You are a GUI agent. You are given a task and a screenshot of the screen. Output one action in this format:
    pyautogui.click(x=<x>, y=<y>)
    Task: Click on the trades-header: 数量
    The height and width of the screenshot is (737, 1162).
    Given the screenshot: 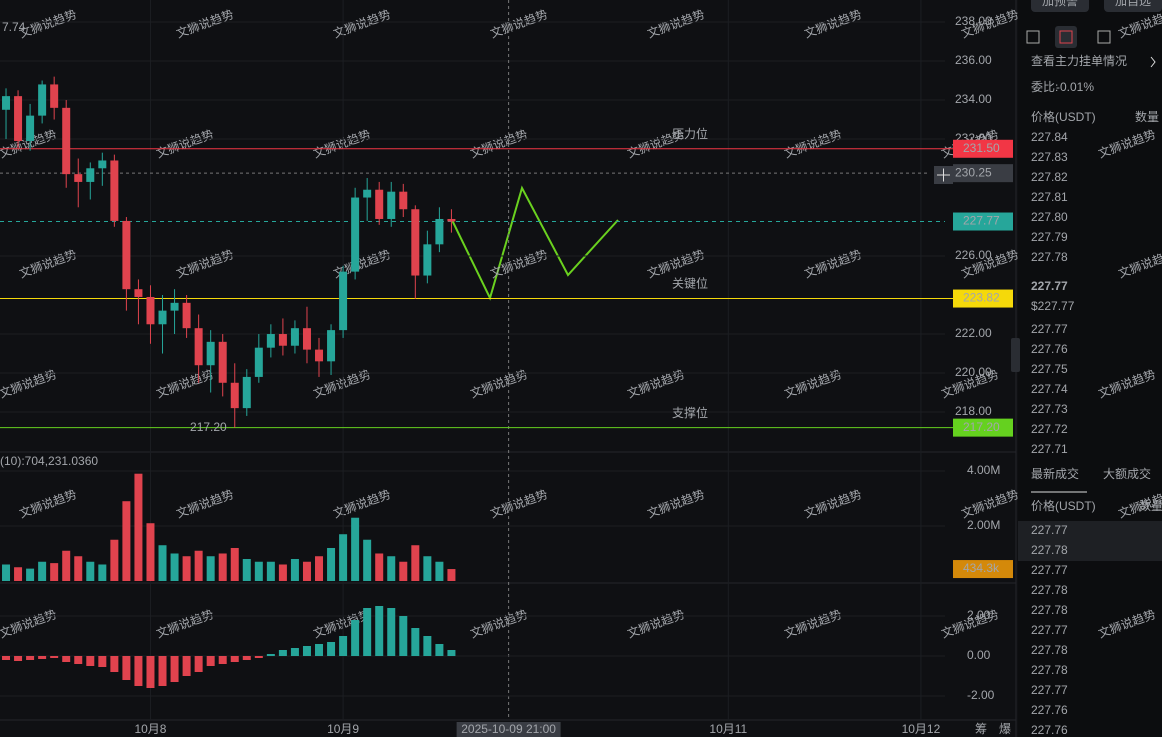 What is the action you would take?
    pyautogui.click(x=1150, y=505)
    